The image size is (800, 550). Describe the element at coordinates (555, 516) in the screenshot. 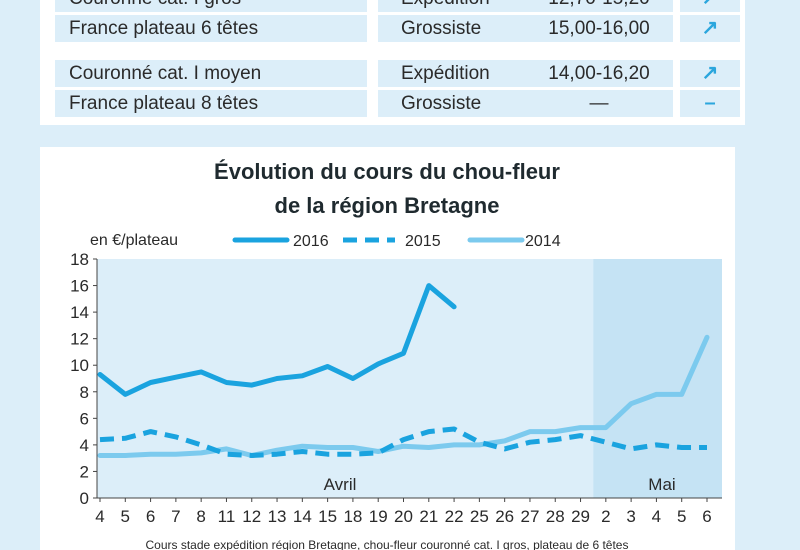

I see `x-tick-label: 28` at that location.